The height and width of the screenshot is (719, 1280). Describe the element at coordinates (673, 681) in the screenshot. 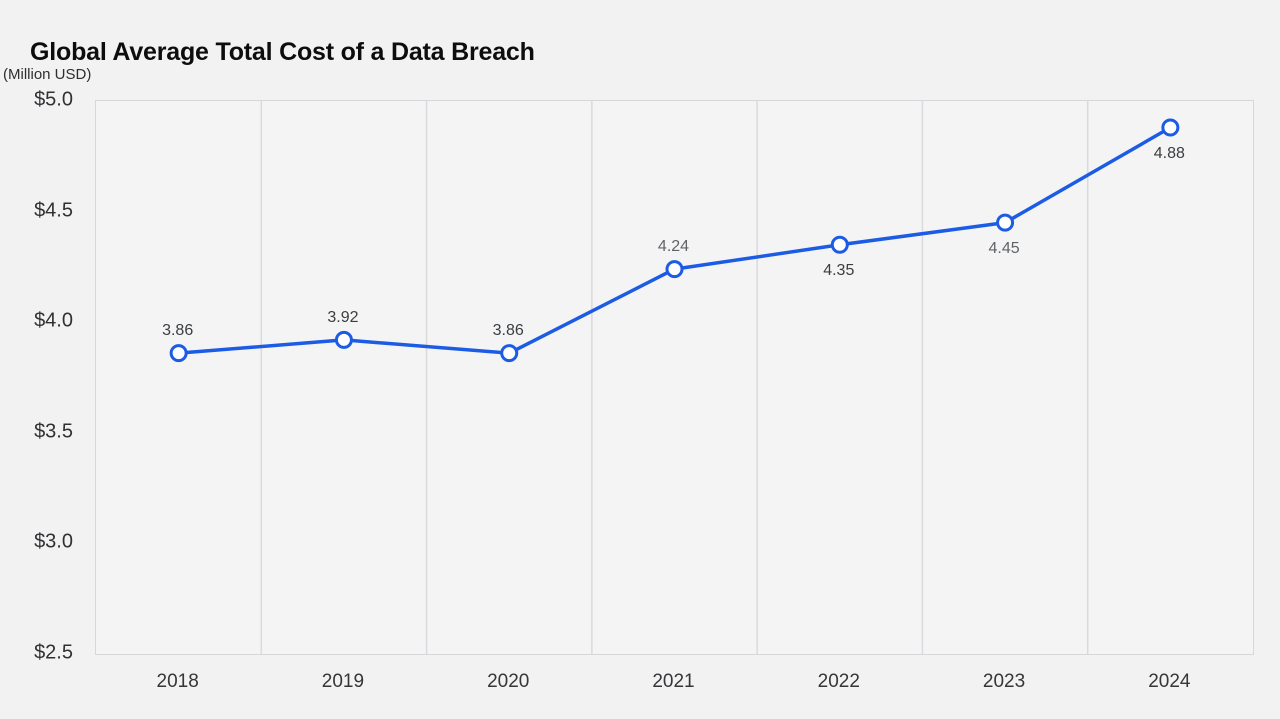

I see `x-tick-label: 2021` at that location.